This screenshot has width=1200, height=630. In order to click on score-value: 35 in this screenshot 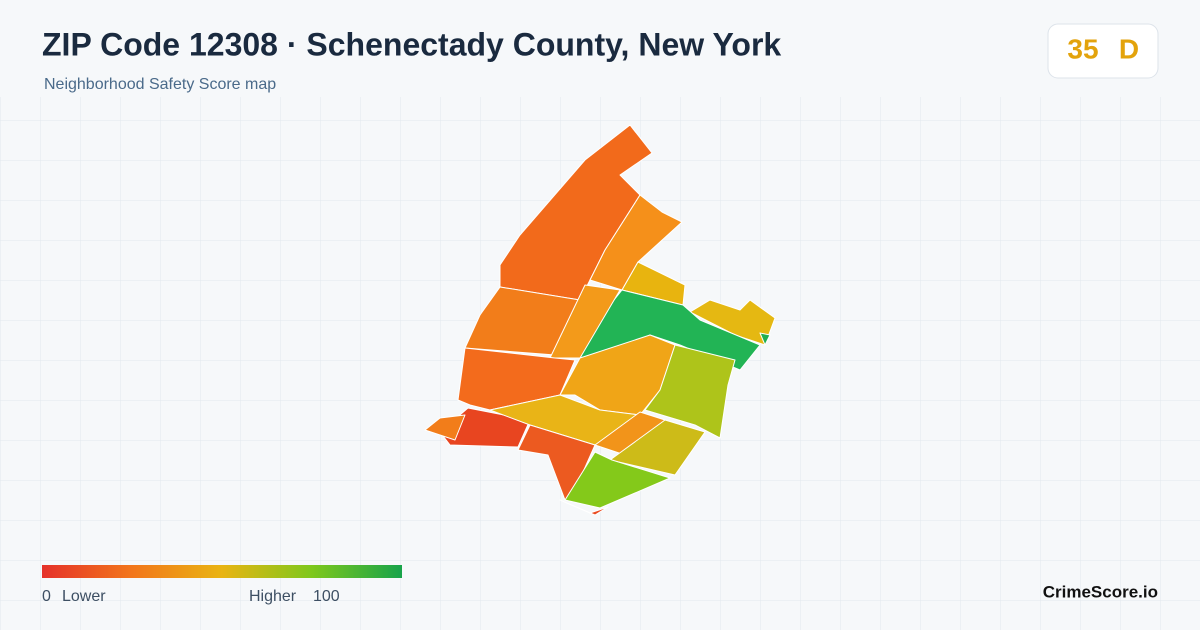, I will do `click(1082, 48)`.